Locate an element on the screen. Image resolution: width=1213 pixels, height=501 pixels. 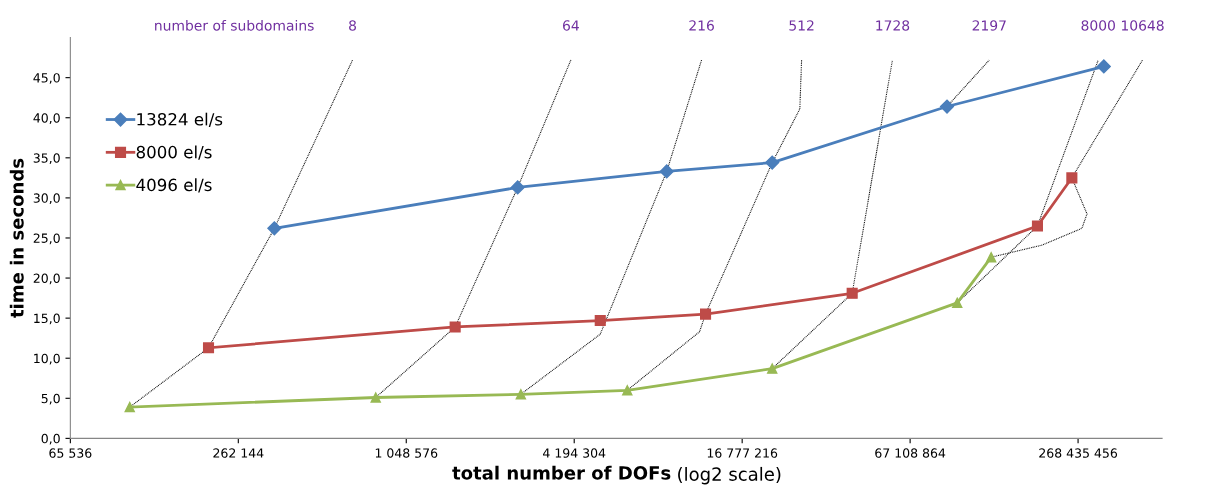
x-tick-label: 4 194 304 is located at coordinates (574, 453).